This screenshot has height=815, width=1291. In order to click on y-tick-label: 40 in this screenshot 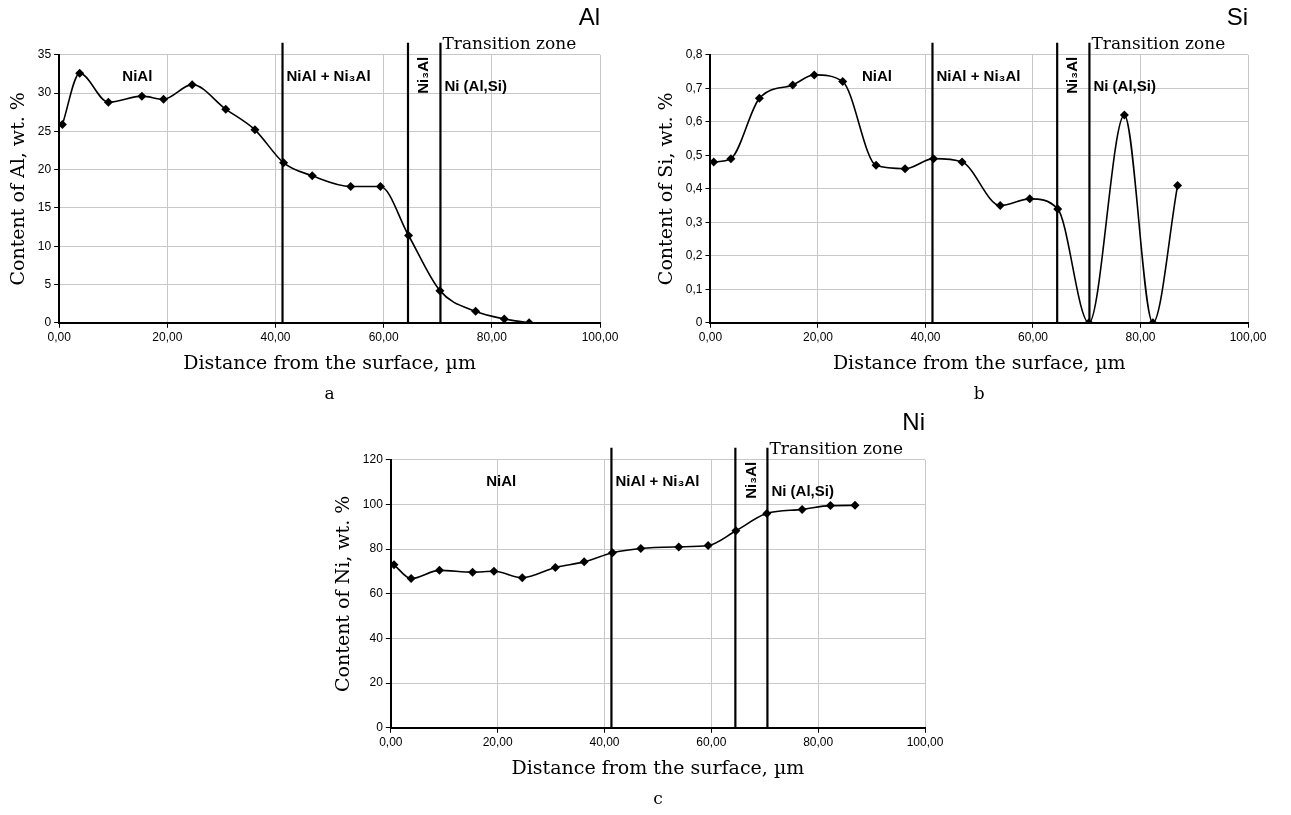, I will do `click(376, 637)`.